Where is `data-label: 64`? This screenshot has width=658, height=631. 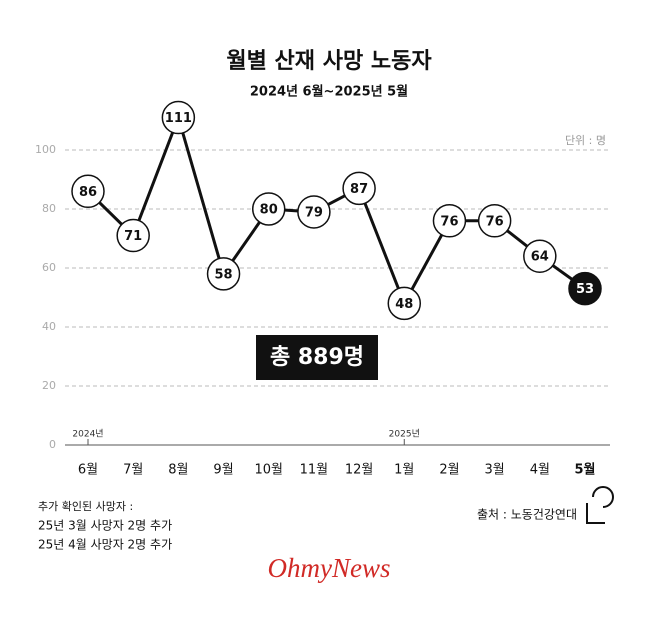 data-label: 64 is located at coordinates (540, 257).